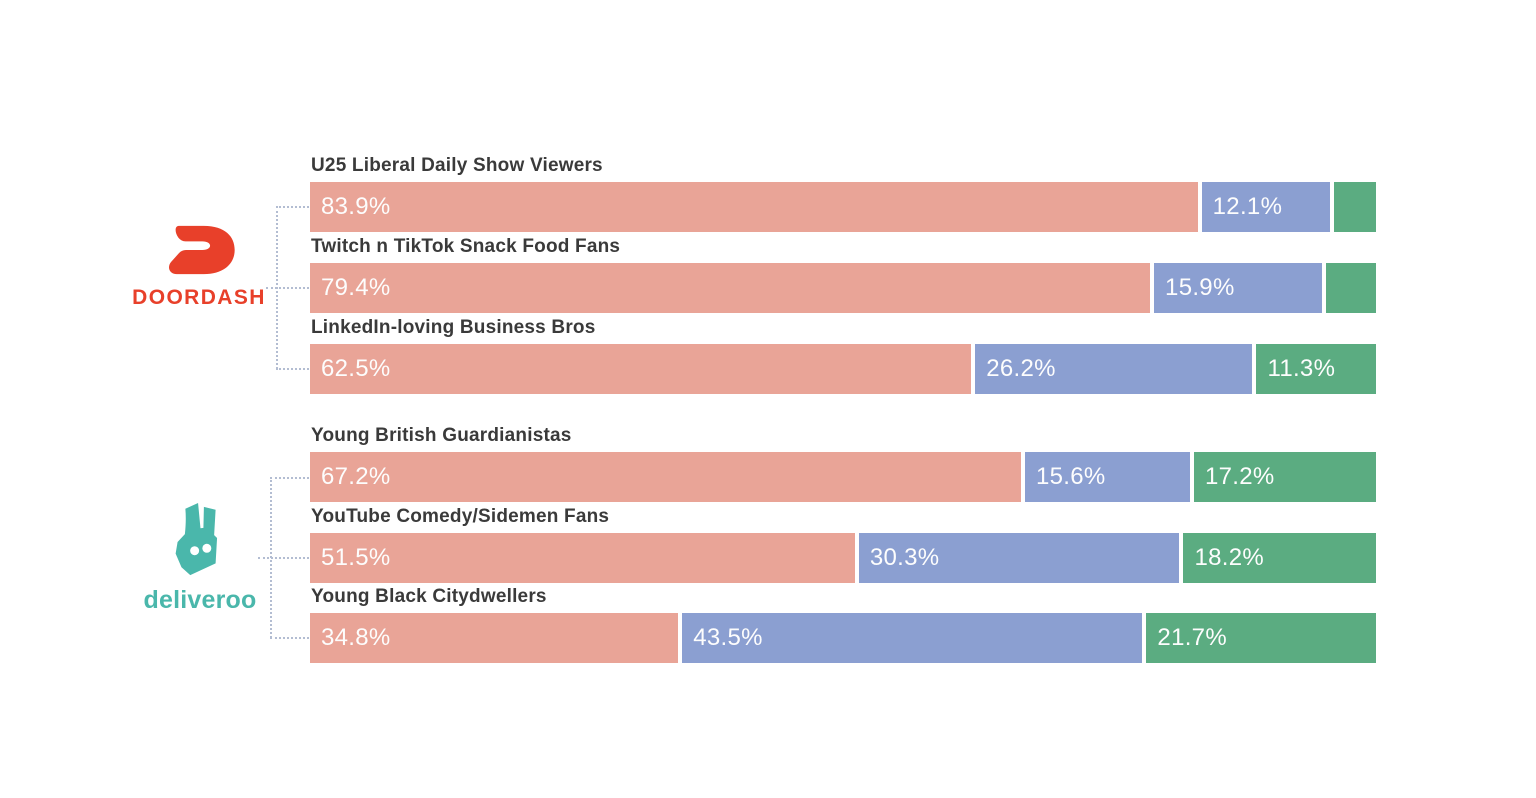  What do you see at coordinates (912, 638) in the screenshot?
I see `bar-segment-secondary: 43.5%` at bounding box center [912, 638].